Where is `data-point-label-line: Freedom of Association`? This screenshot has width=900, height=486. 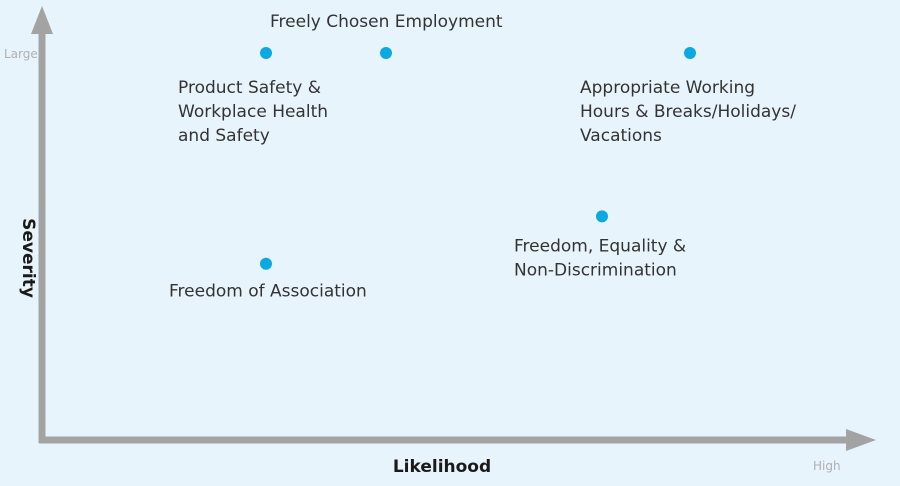
data-point-label-line: Freedom of Association is located at coordinates (268, 292).